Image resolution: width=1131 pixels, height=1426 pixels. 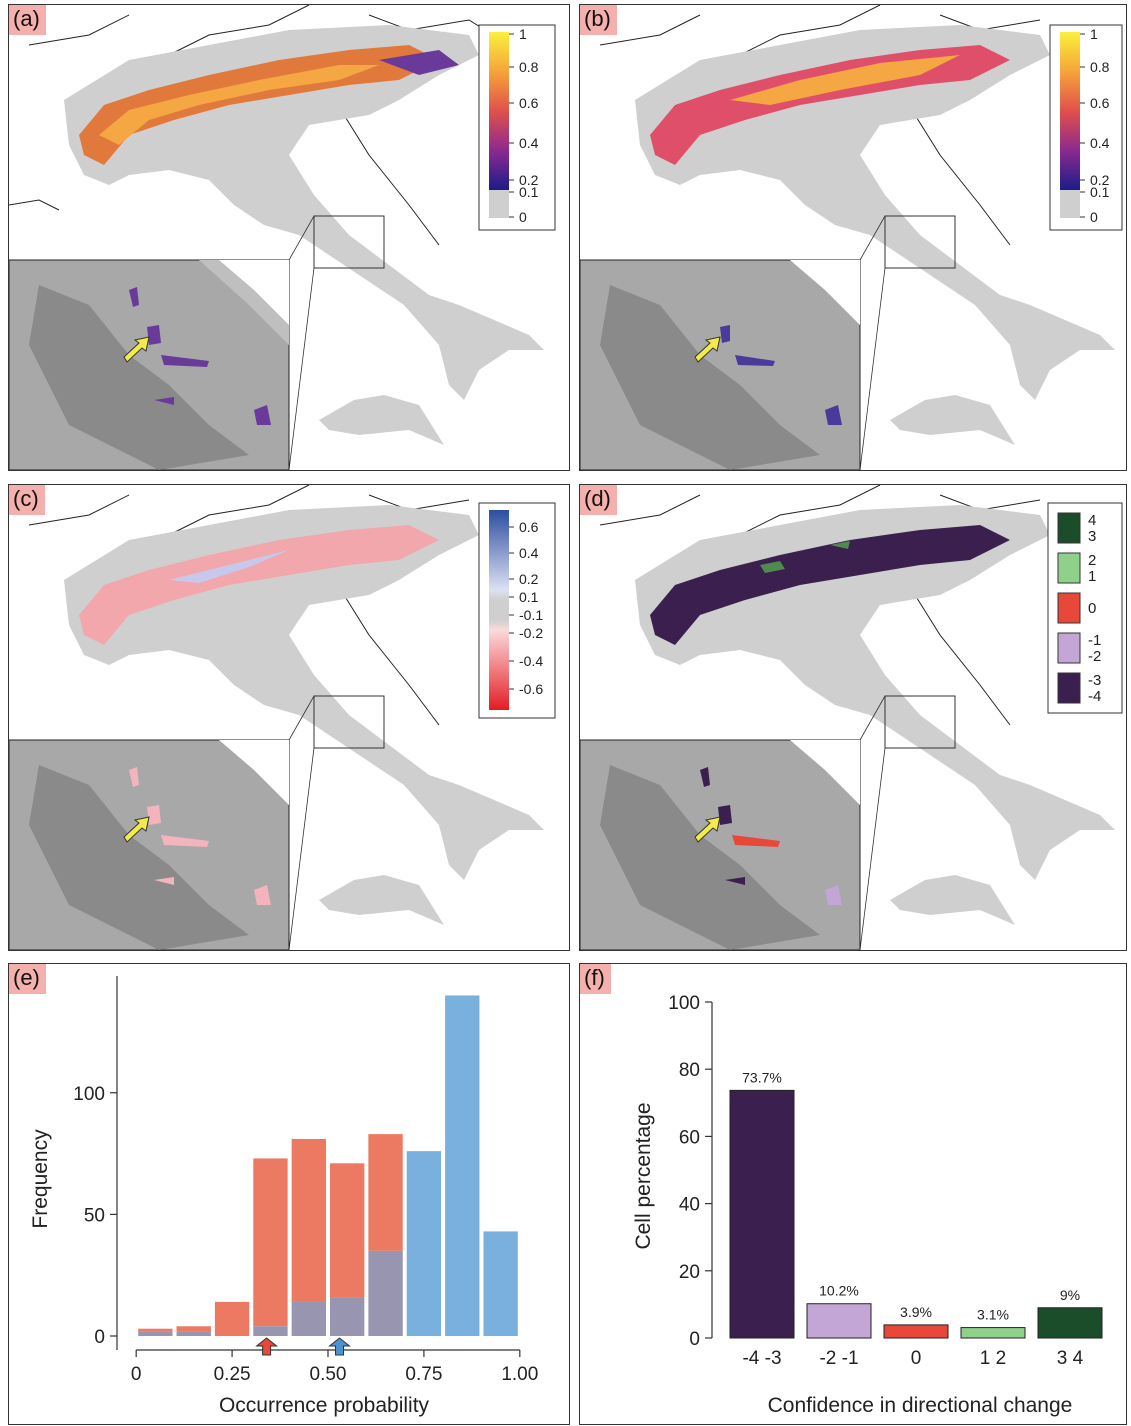 I want to click on panel-label-a: (a), so click(x=27, y=20).